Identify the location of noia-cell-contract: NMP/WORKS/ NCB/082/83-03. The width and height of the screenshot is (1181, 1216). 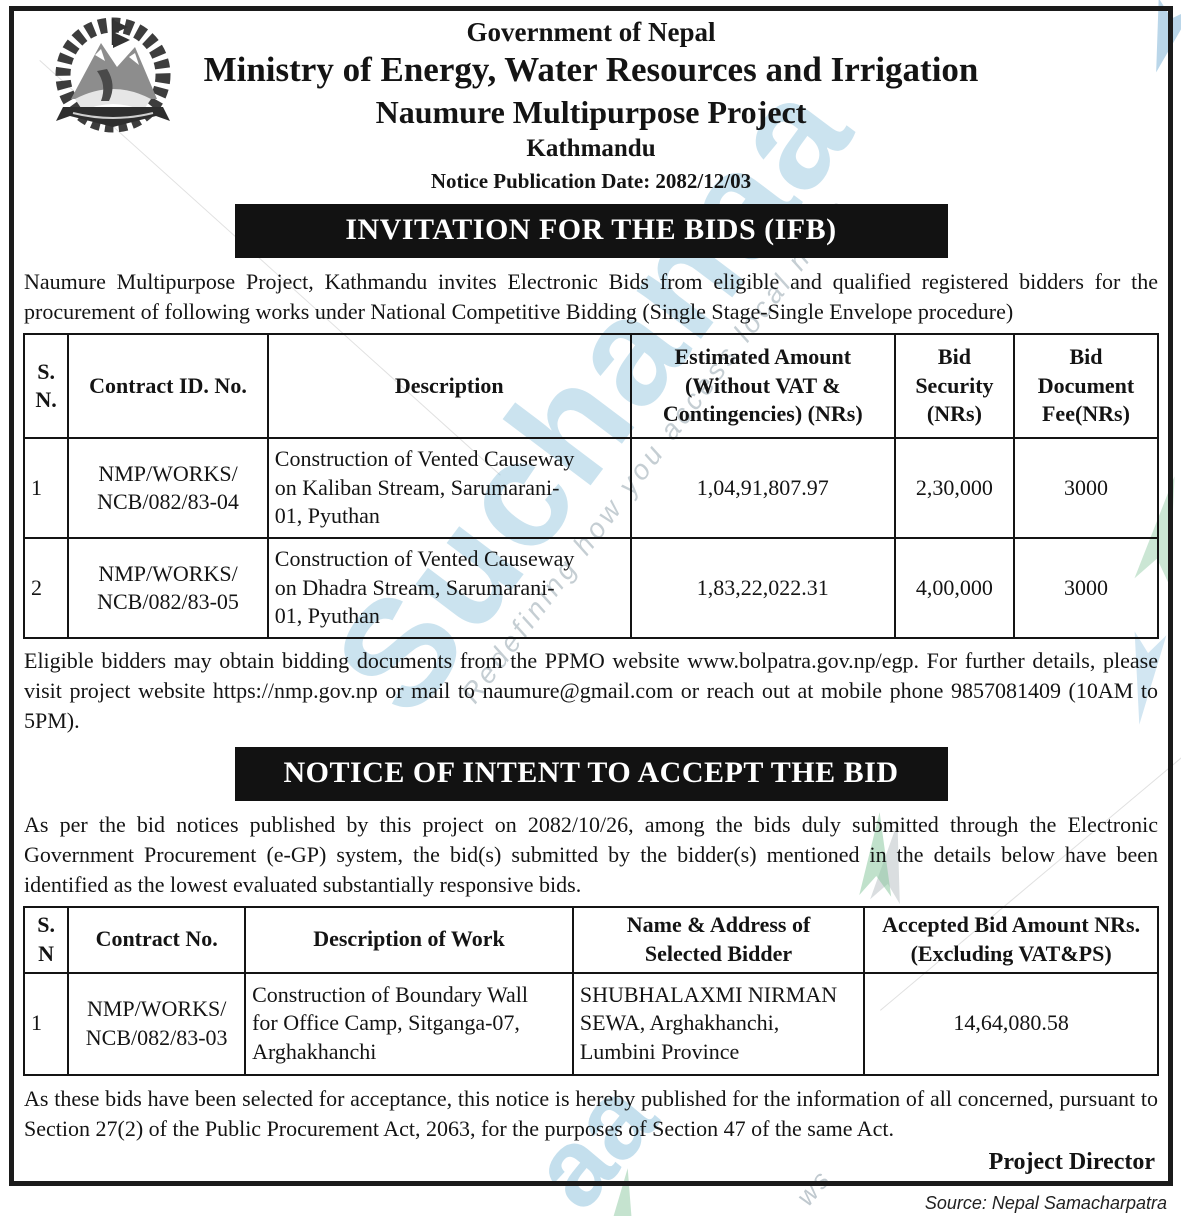
(157, 1023).